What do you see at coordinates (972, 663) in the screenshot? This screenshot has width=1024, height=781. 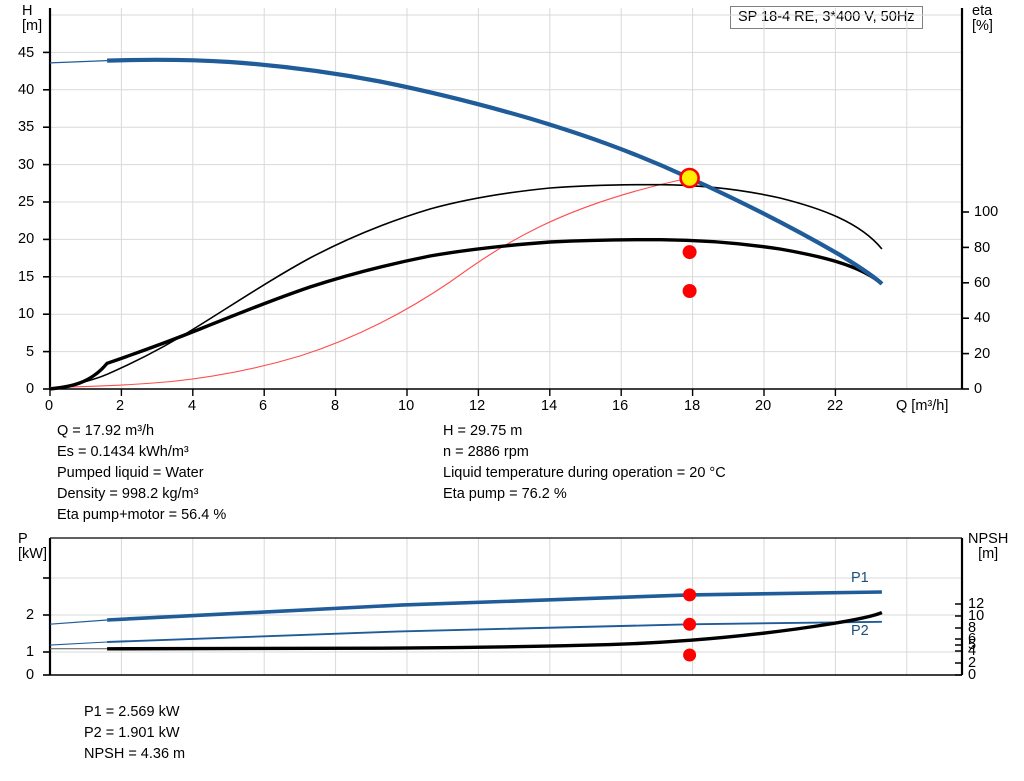 I see `bottom-y-right-tick-2: 2` at bounding box center [972, 663].